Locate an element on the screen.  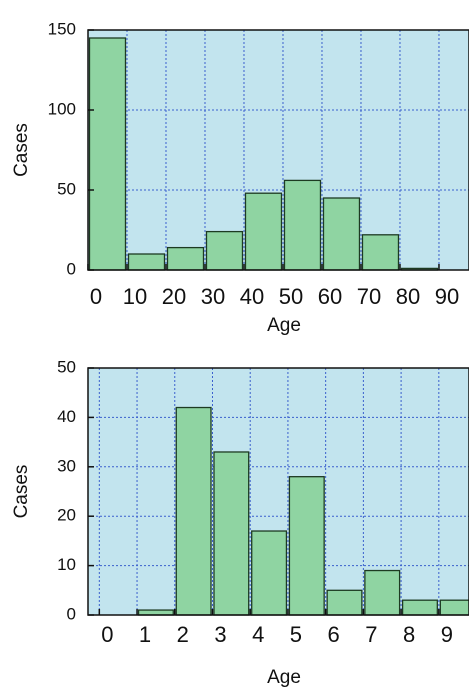
y-tick-label: 40 is located at coordinates (66, 416).